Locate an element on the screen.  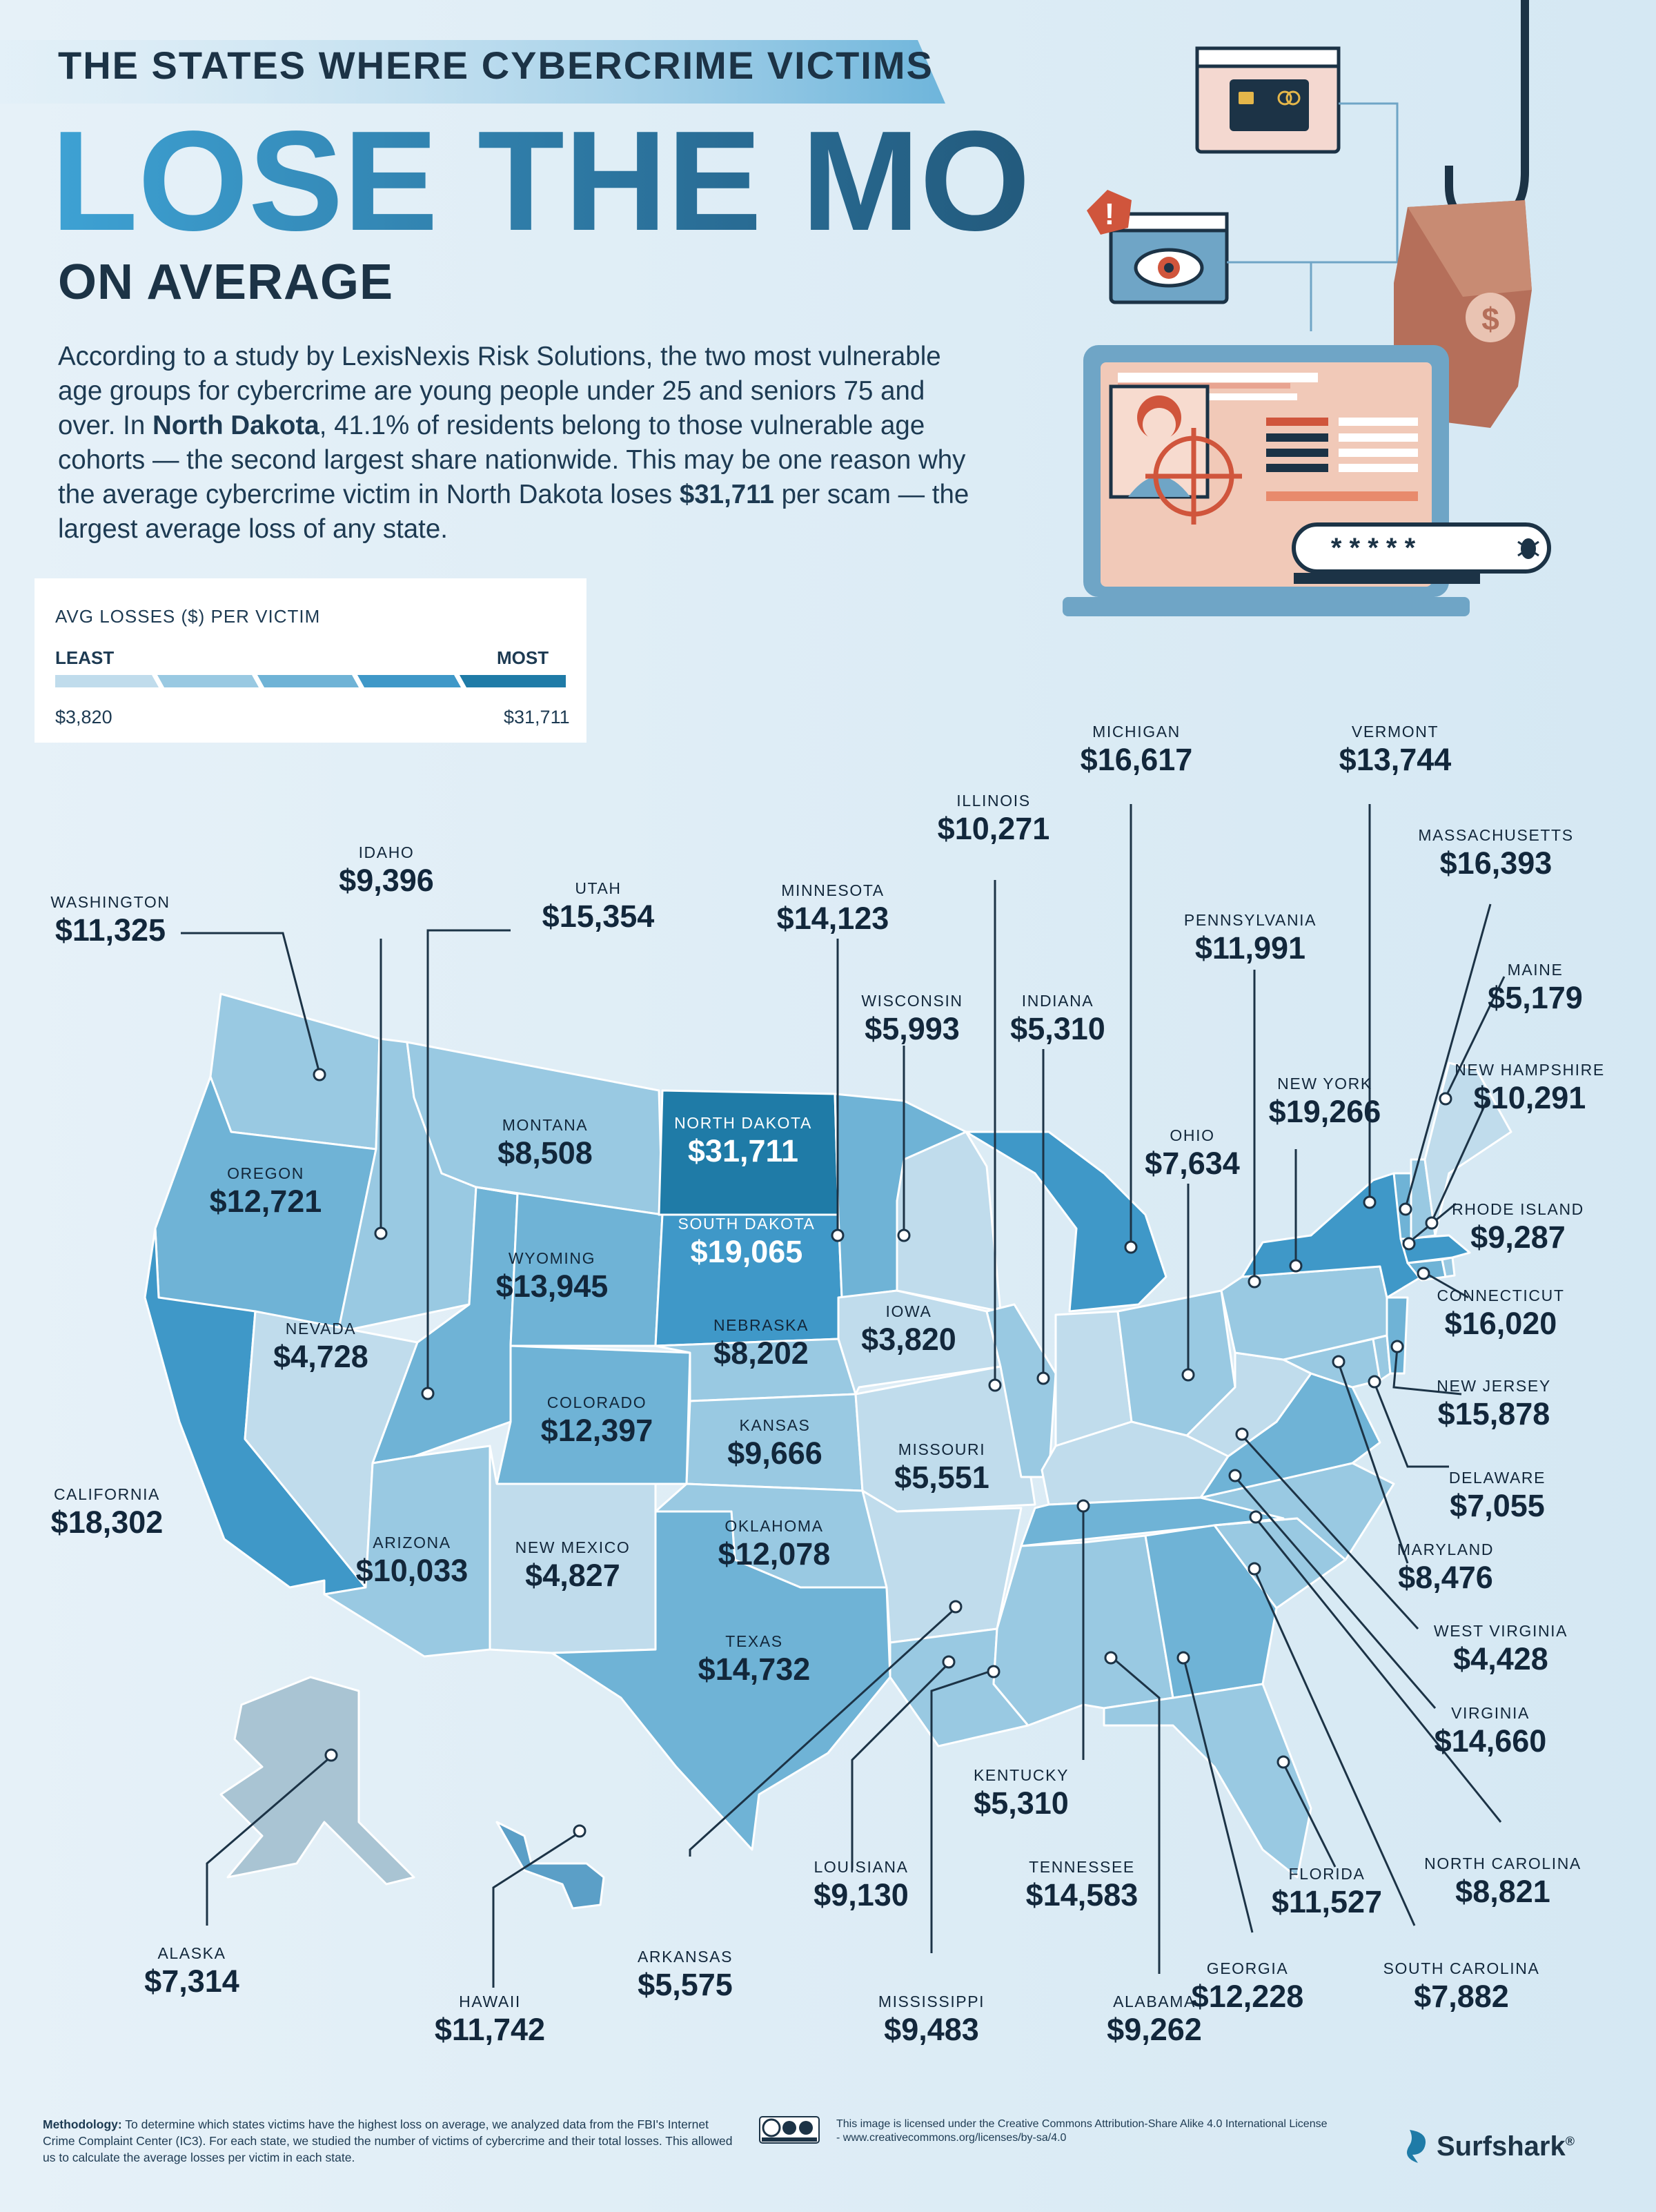
label-wyoming: WYOMING $13,945 is located at coordinates (552, 1277).